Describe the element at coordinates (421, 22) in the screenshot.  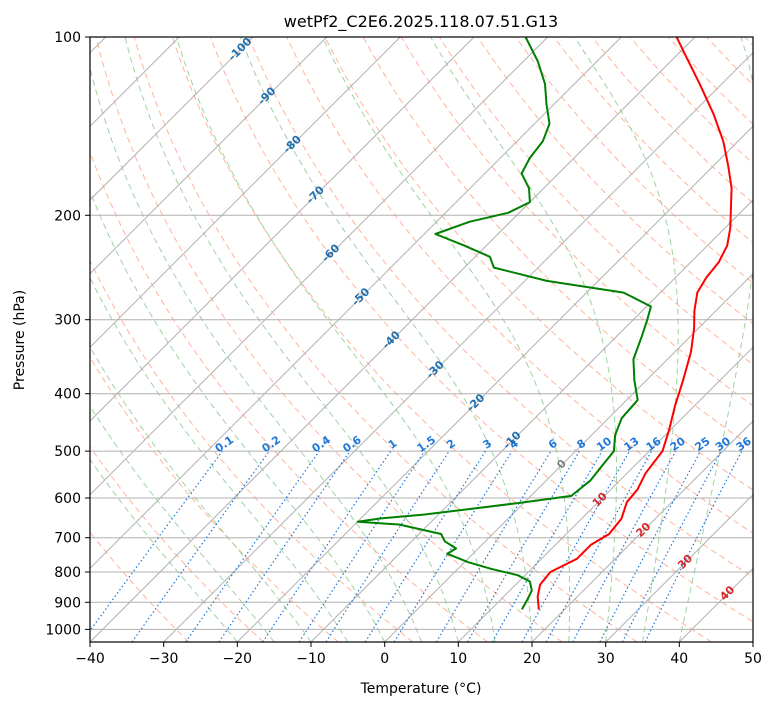
I see `chart-title: wetPf2_C2E6.2025.118.07.51.G13` at that location.